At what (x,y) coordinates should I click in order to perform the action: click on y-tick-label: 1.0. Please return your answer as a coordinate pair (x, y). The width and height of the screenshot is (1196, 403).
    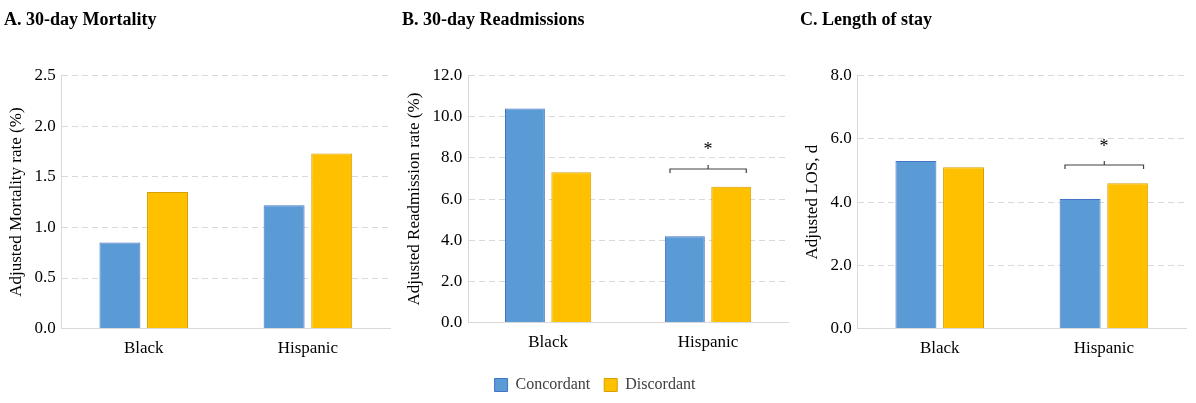
    Looking at the image, I should click on (45, 226).